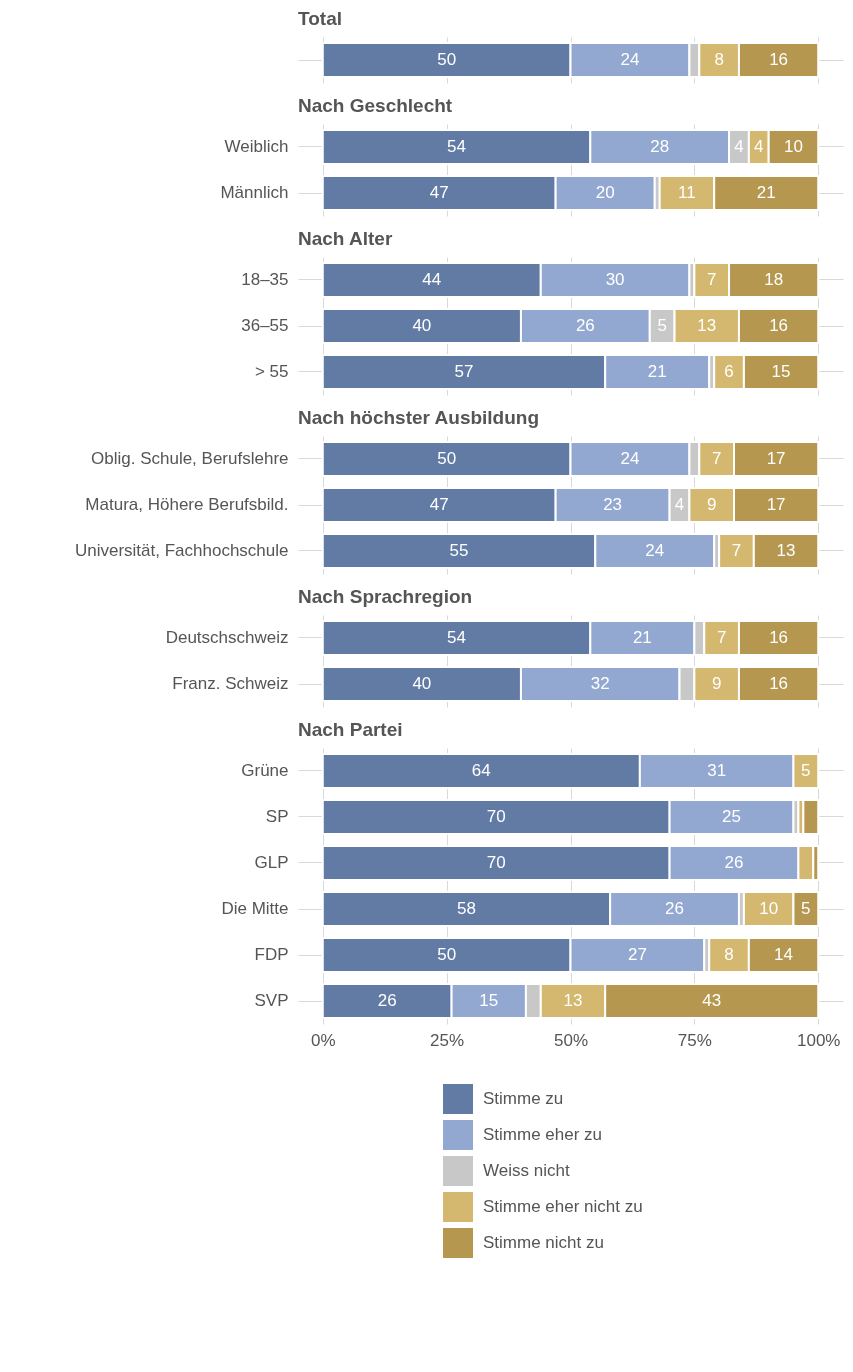 This screenshot has width=853, height=1372. Describe the element at coordinates (687, 192) in the screenshot. I see `data-label: 11` at that location.